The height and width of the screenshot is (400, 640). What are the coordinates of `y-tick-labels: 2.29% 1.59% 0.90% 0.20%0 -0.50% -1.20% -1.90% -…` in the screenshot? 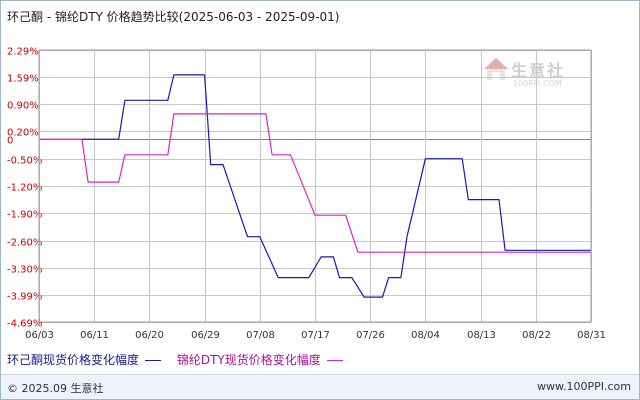 It's located at (24, 188).